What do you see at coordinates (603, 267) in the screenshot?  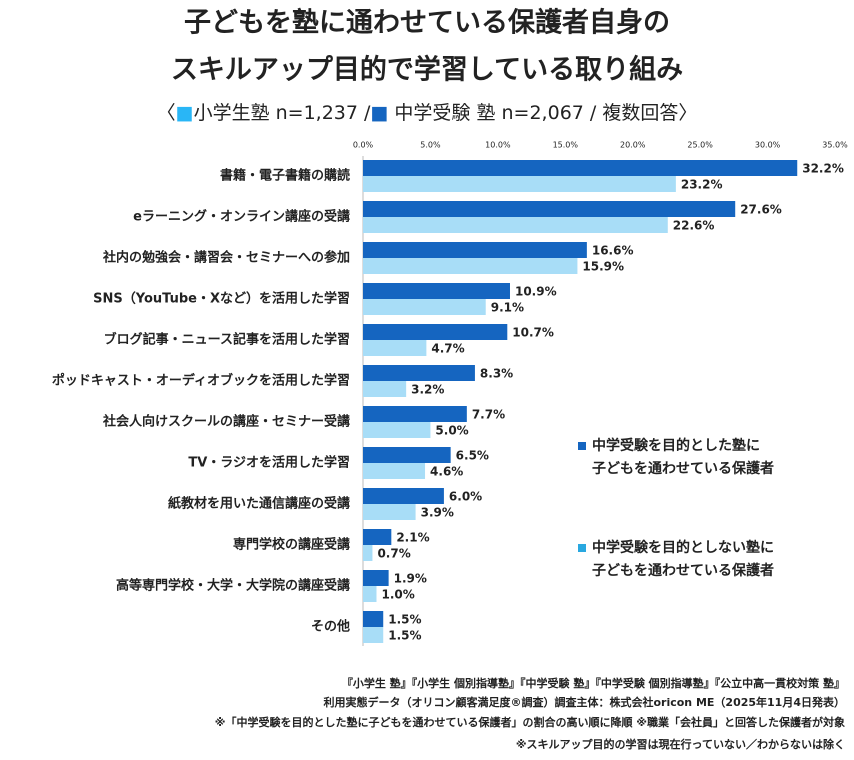 I see `value-label: 15.9%` at bounding box center [603, 267].